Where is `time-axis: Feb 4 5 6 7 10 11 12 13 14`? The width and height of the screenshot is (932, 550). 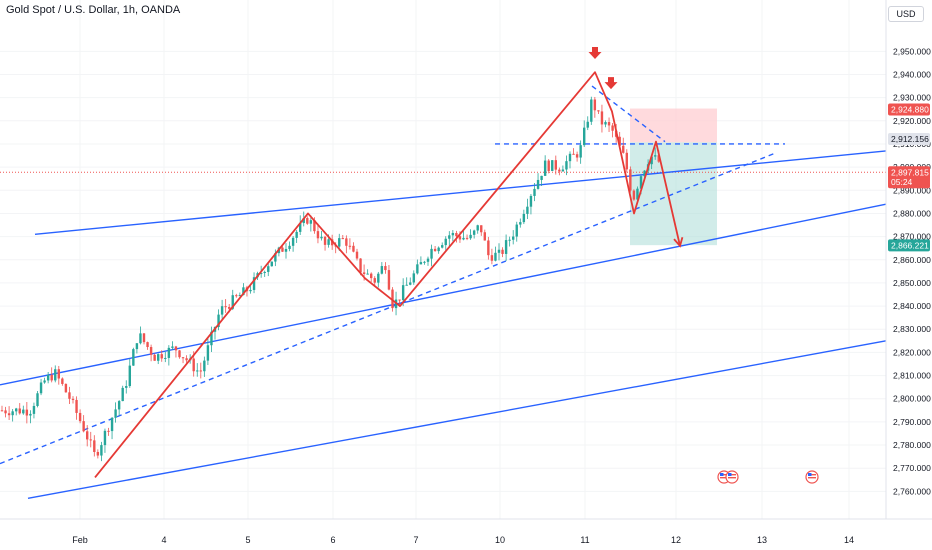
time-axis: Feb 4 5 6 7 10 11 12 13 14 is located at coordinates (463, 540).